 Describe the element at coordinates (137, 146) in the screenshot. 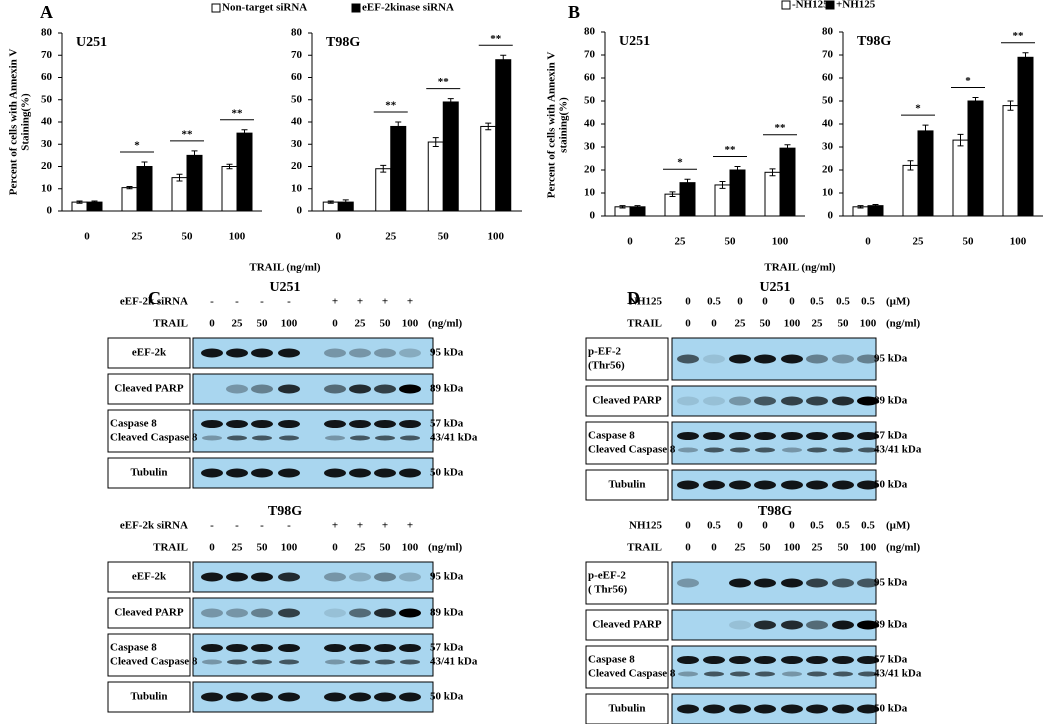

I see `significance-label: *` at that location.